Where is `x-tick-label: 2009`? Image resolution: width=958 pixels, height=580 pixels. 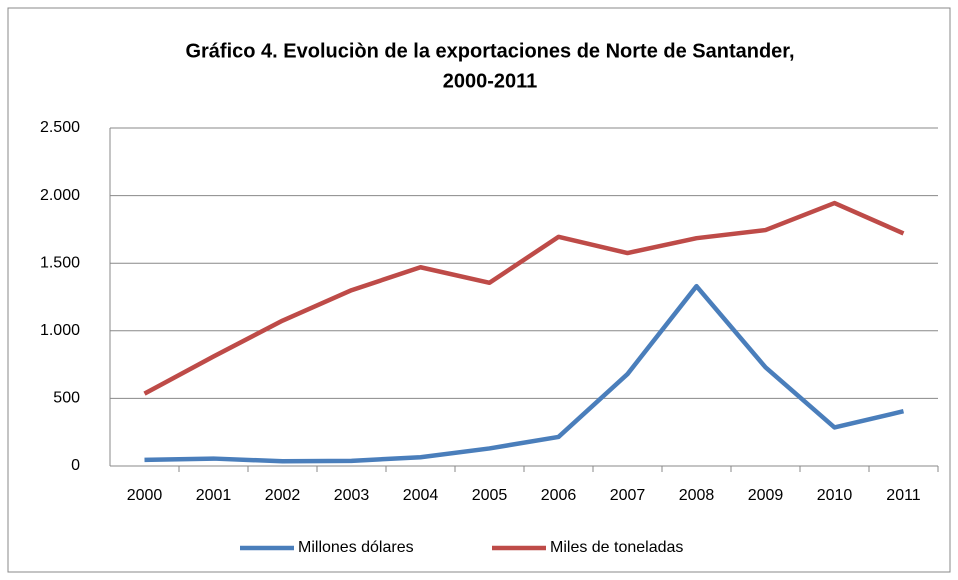
x-tick-label: 2009 is located at coordinates (766, 495).